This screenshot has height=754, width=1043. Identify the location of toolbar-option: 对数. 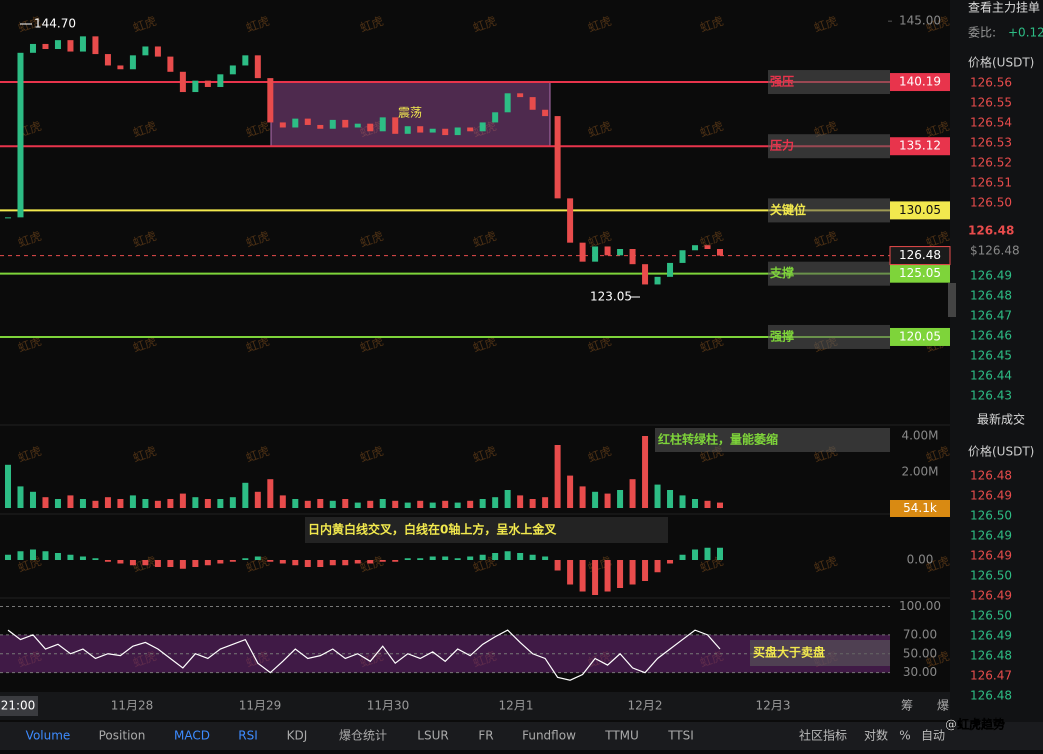
(876, 735).